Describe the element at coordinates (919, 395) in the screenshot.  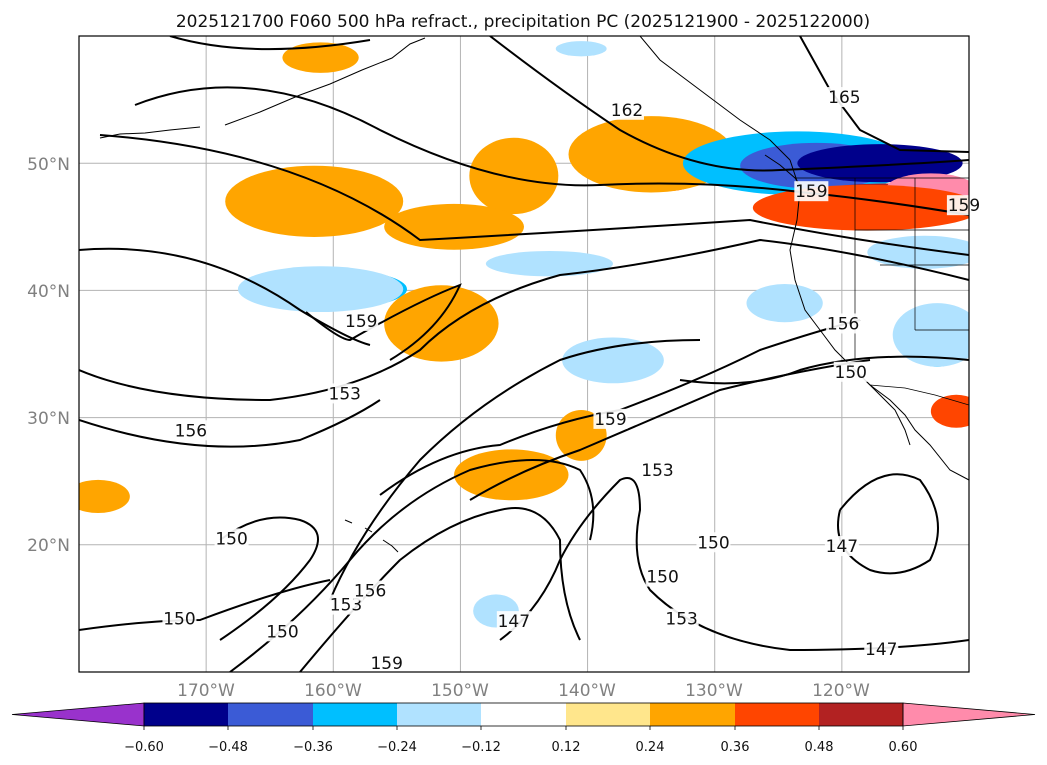
I see `border-us-mexico` at that location.